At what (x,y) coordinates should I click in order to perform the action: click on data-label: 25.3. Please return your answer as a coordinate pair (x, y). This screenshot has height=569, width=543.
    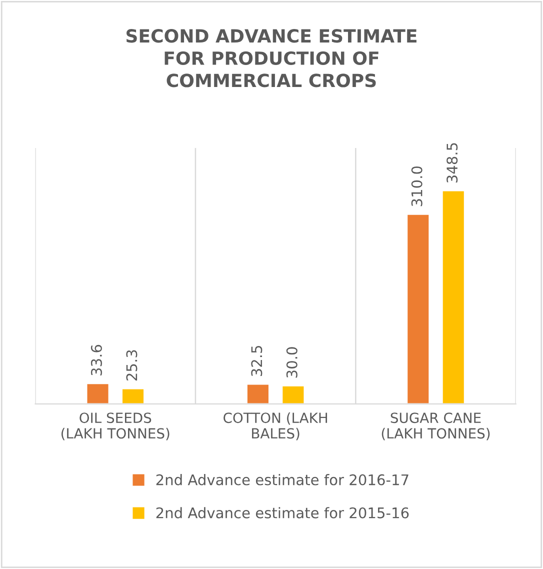
    Looking at the image, I should click on (132, 365).